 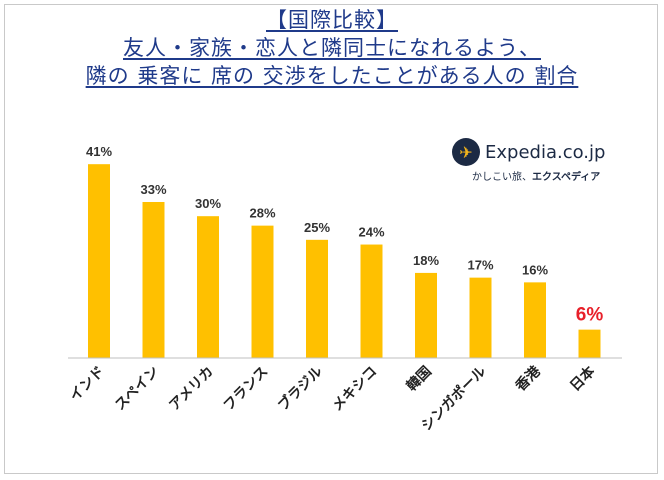 I want to click on category-label-3: アメリカ, so click(x=191, y=389).